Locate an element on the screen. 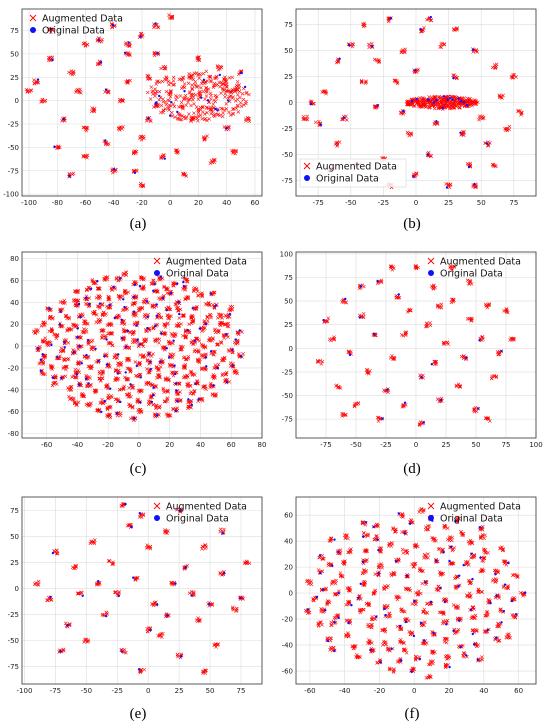 The height and width of the screenshot is (724, 550). x-tick-label: 0 is located at coordinates (139, 445).